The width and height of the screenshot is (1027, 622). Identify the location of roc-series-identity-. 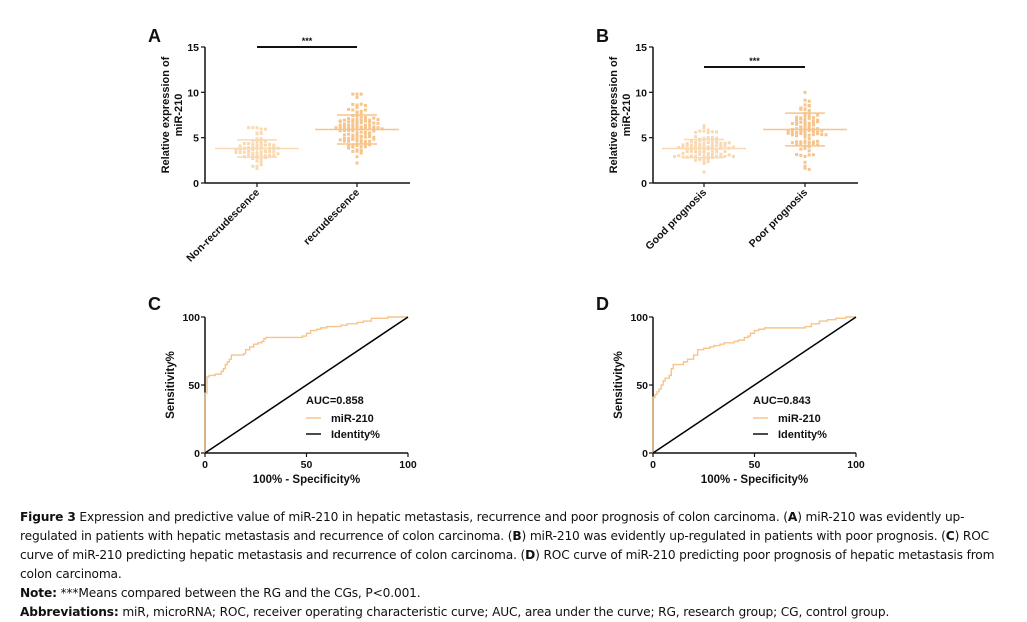
(754, 385).